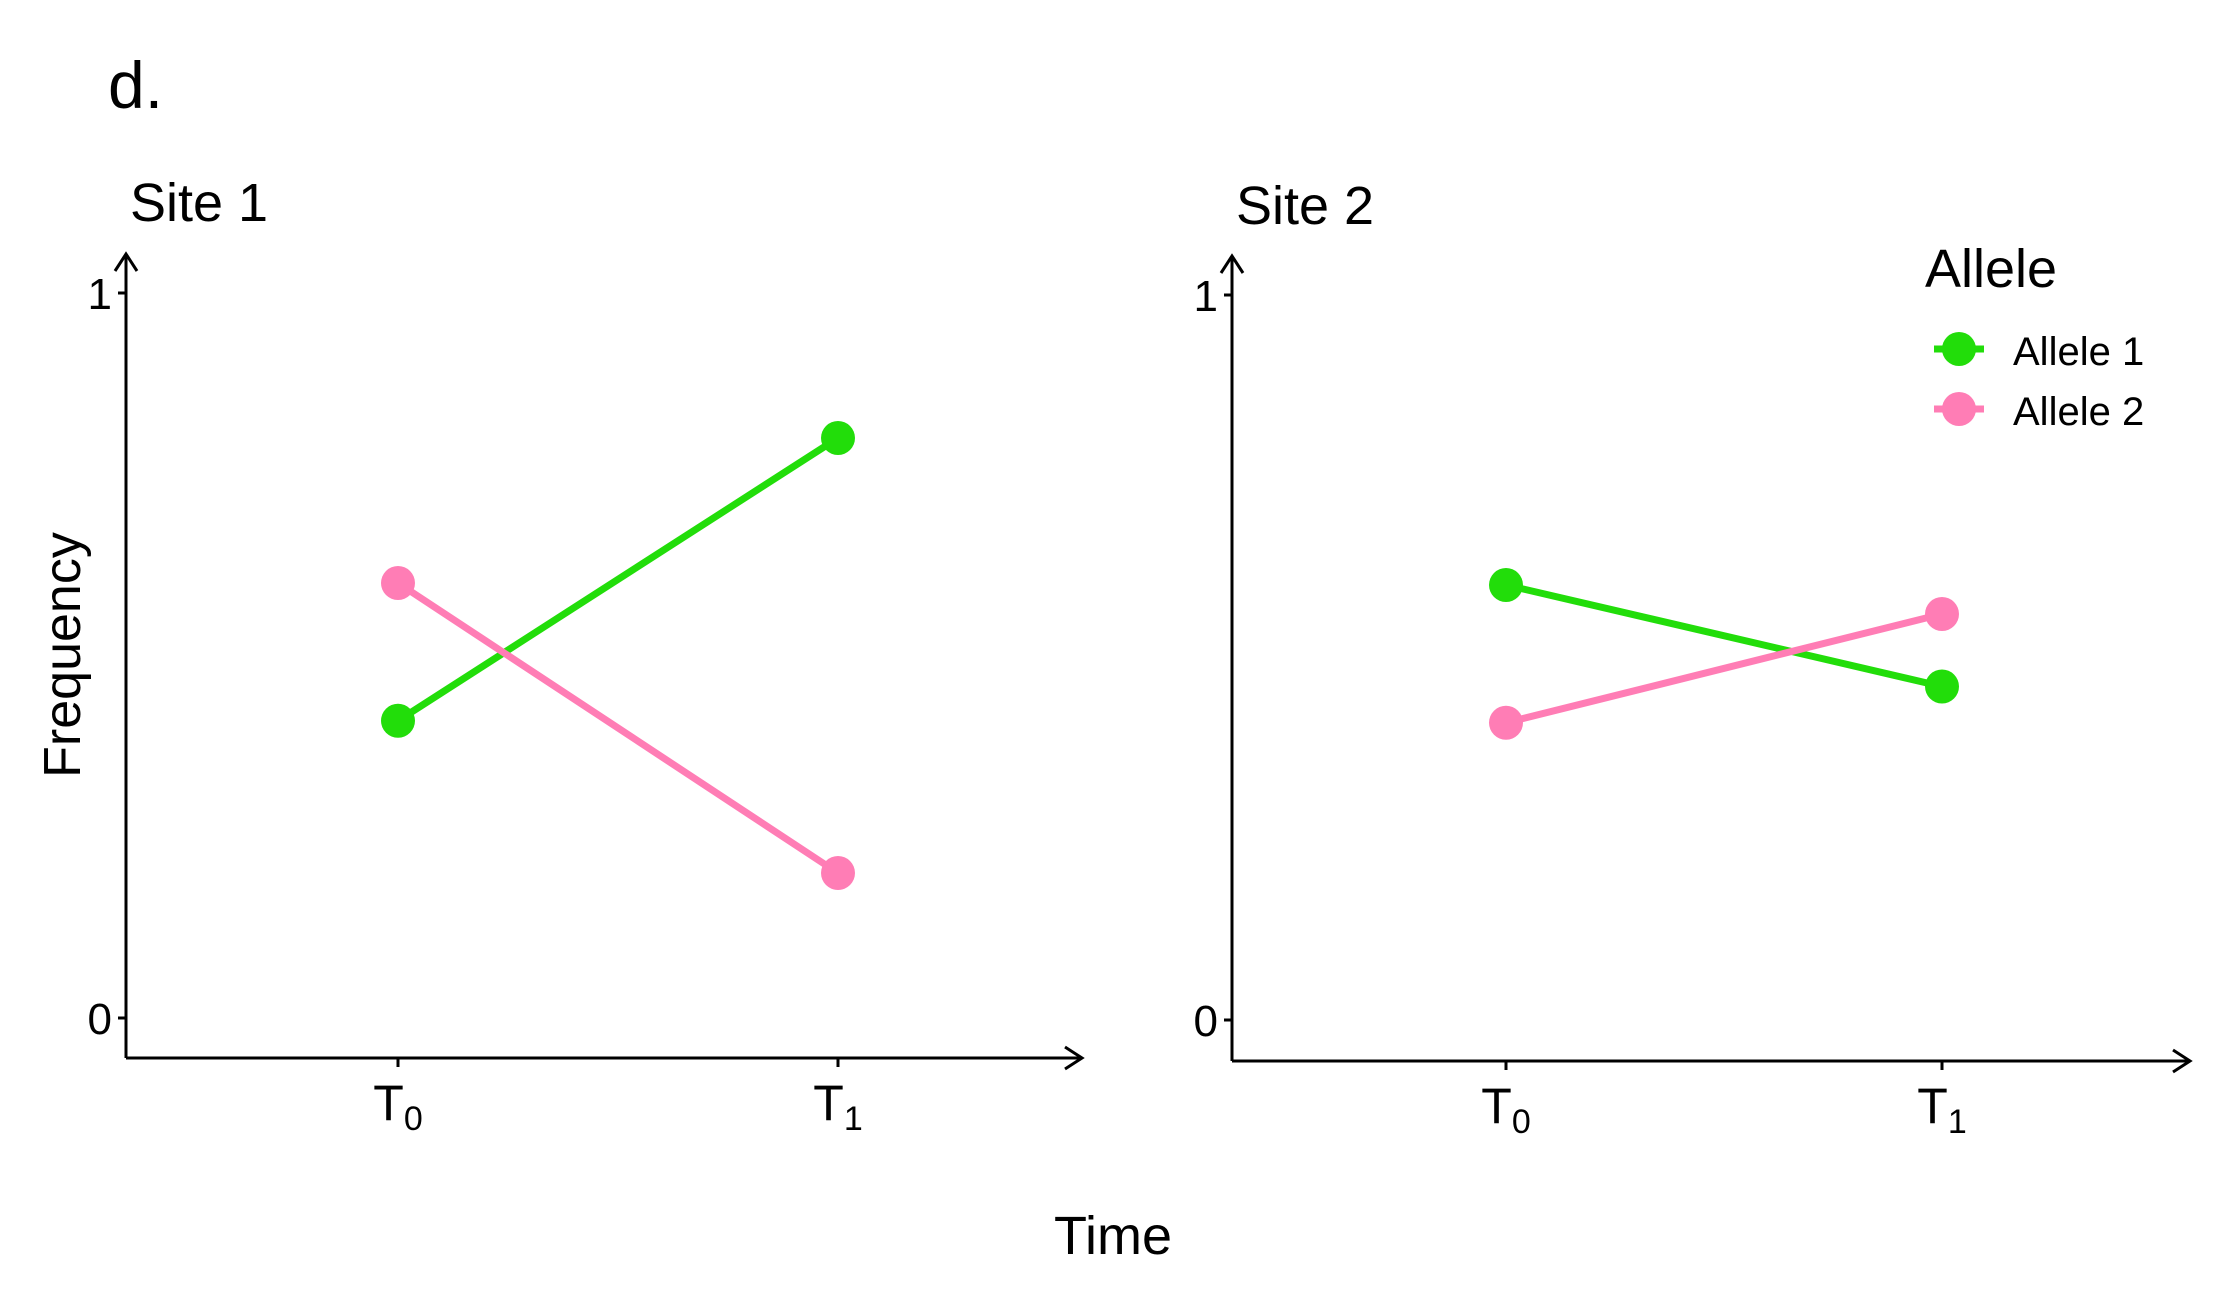 The width and height of the screenshot is (2239, 1289). I want to click on x-axis-label: Time, so click(1113, 1236).